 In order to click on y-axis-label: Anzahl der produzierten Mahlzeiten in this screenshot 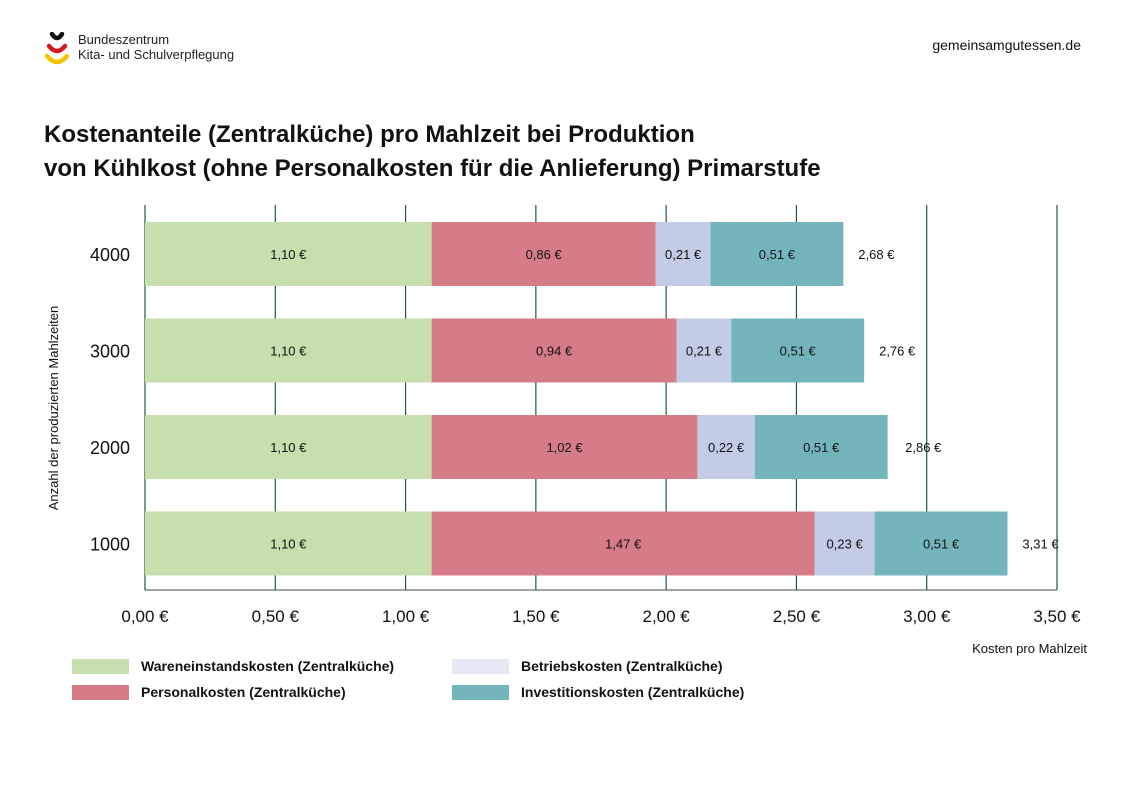, I will do `click(53, 408)`.